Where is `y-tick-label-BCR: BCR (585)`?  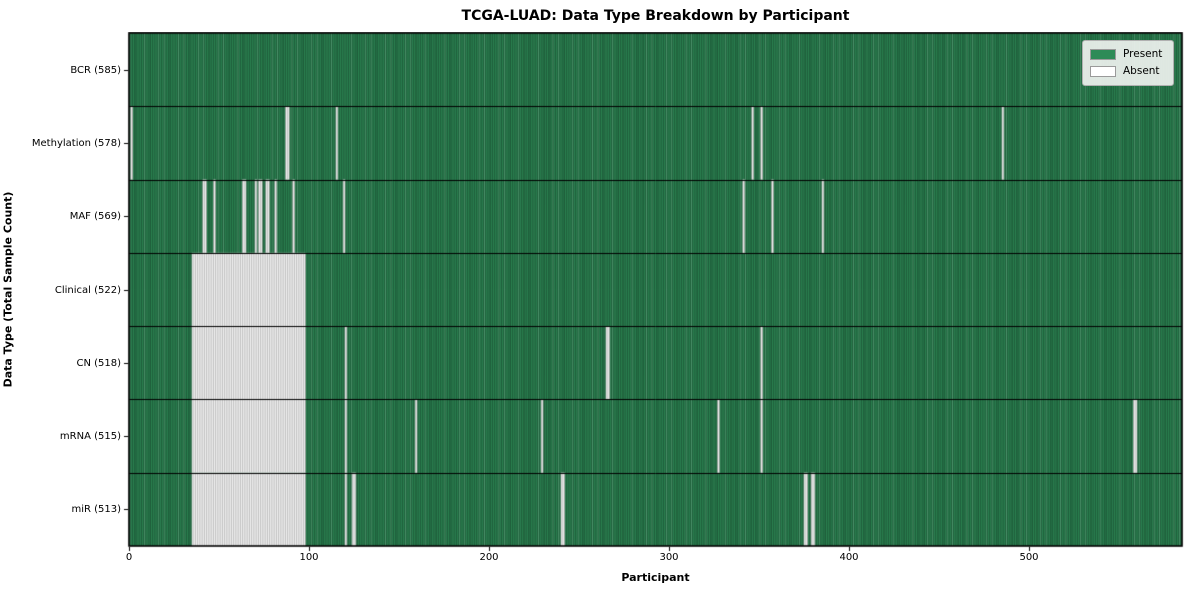 y-tick-label-BCR: BCR (585) is located at coordinates (95, 70).